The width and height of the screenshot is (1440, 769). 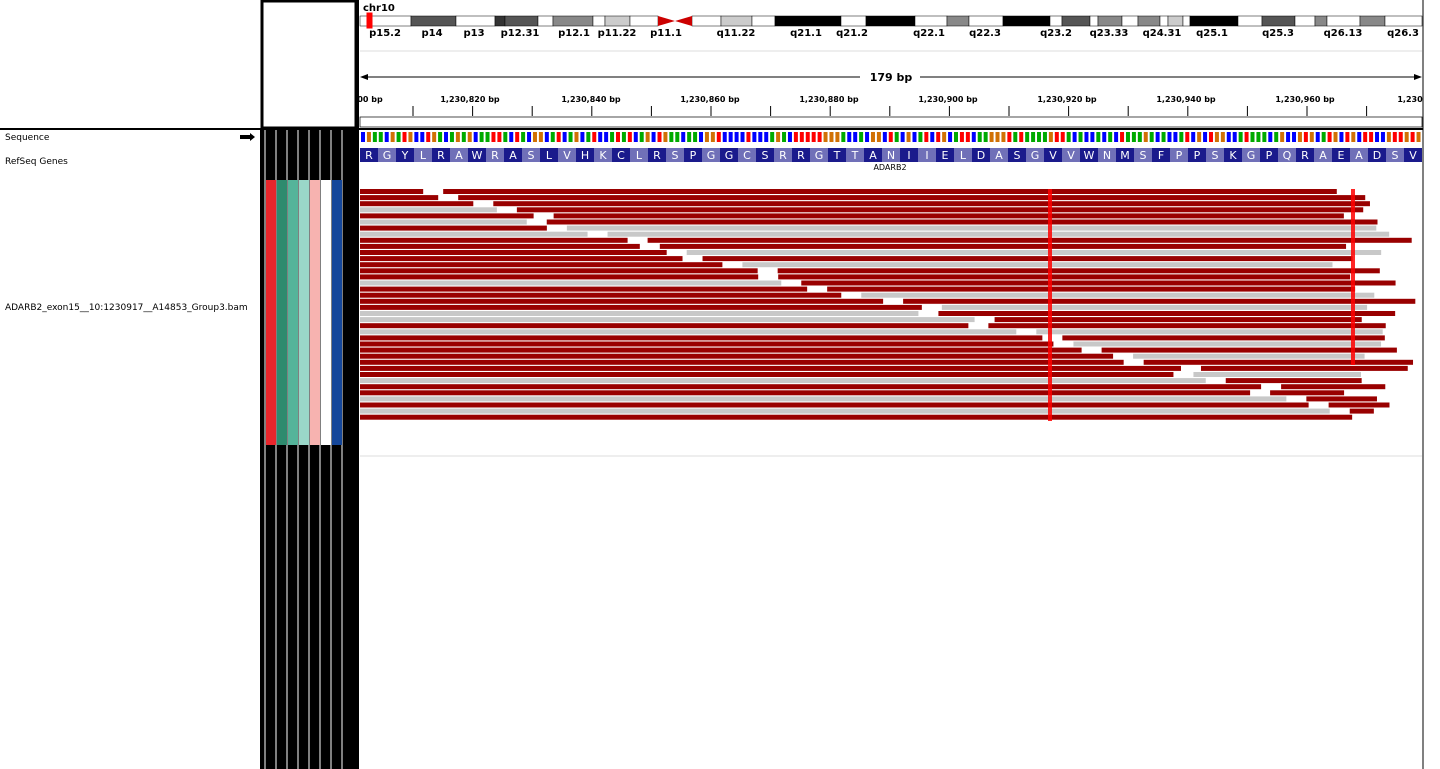 What do you see at coordinates (36, 162) in the screenshot?
I see `track-name: RefSeq Genes` at bounding box center [36, 162].